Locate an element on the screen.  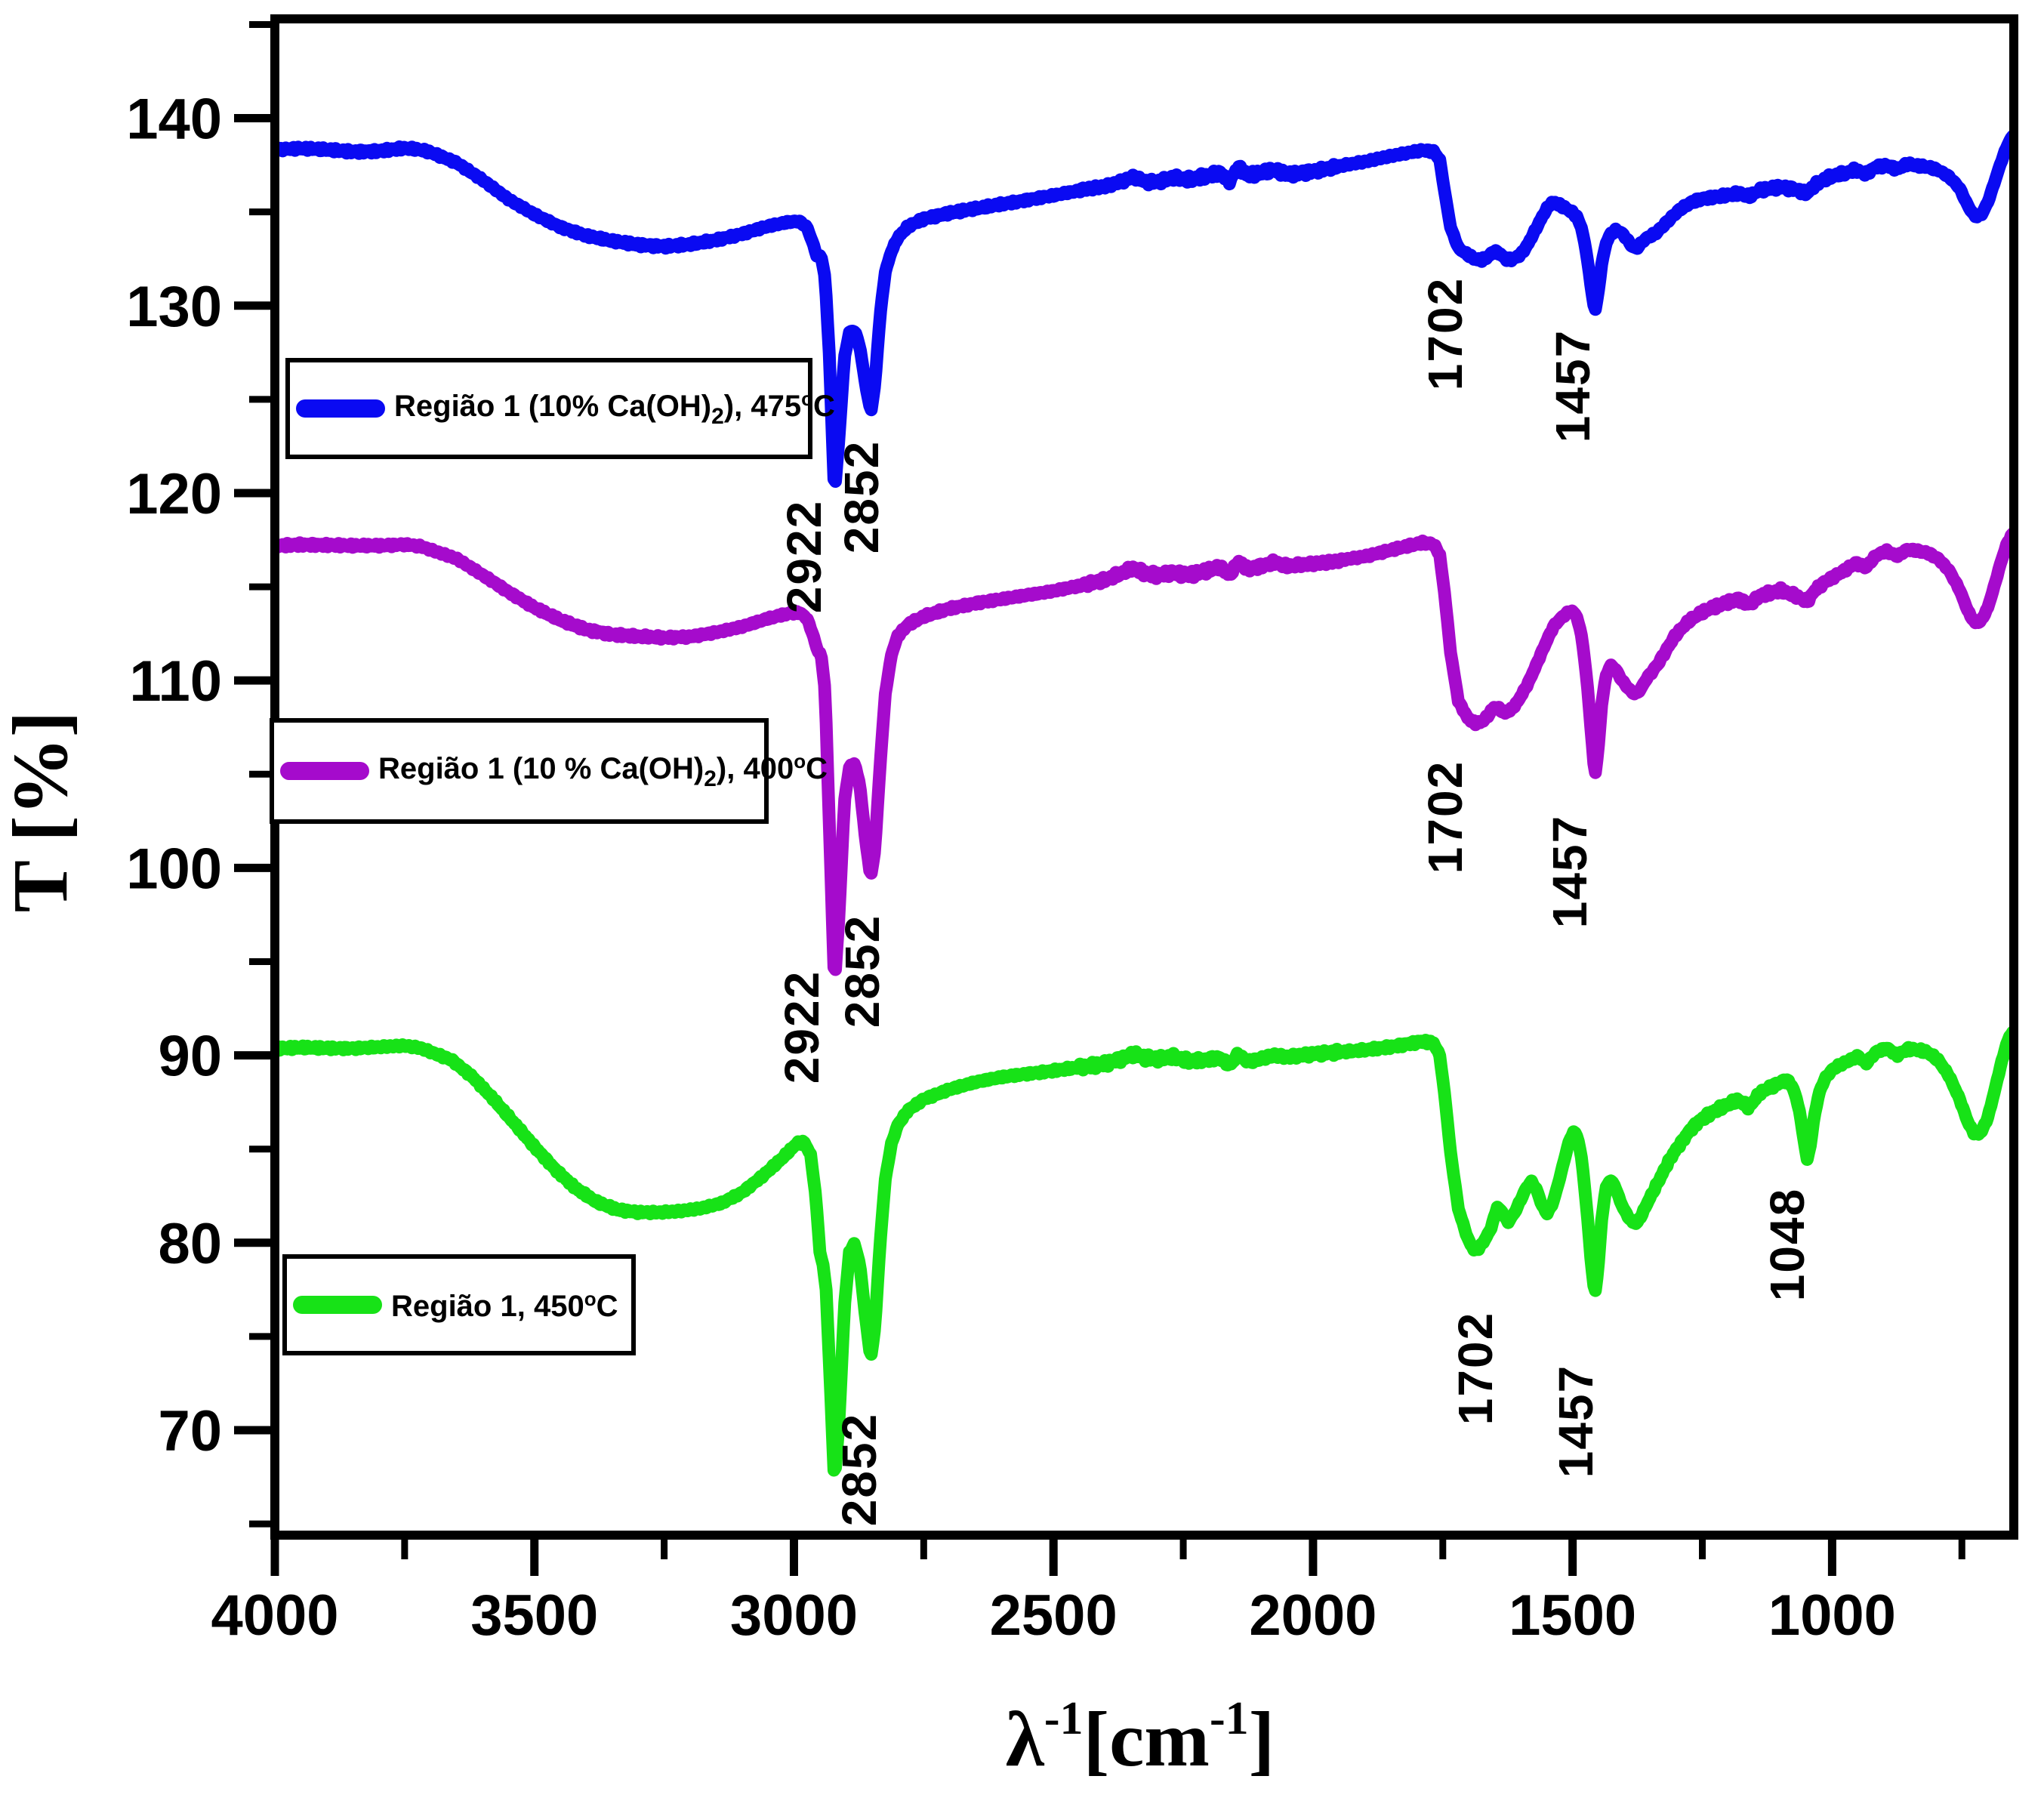
y-tick-label: 110 is located at coordinates (176, 681).